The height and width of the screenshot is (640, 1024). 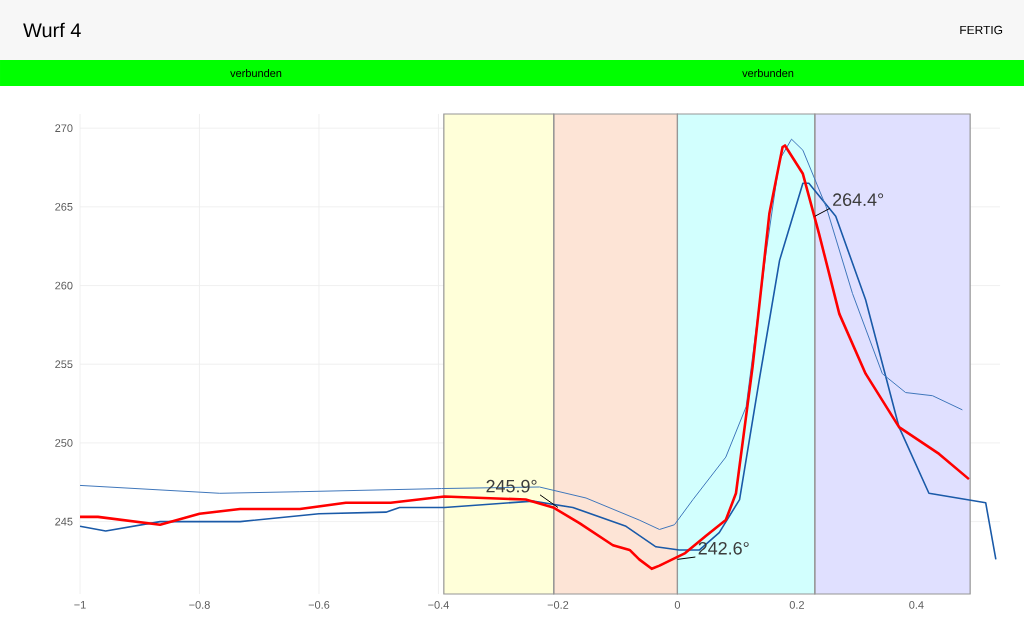 I want to click on annotation: 264.4°, so click(x=858, y=200).